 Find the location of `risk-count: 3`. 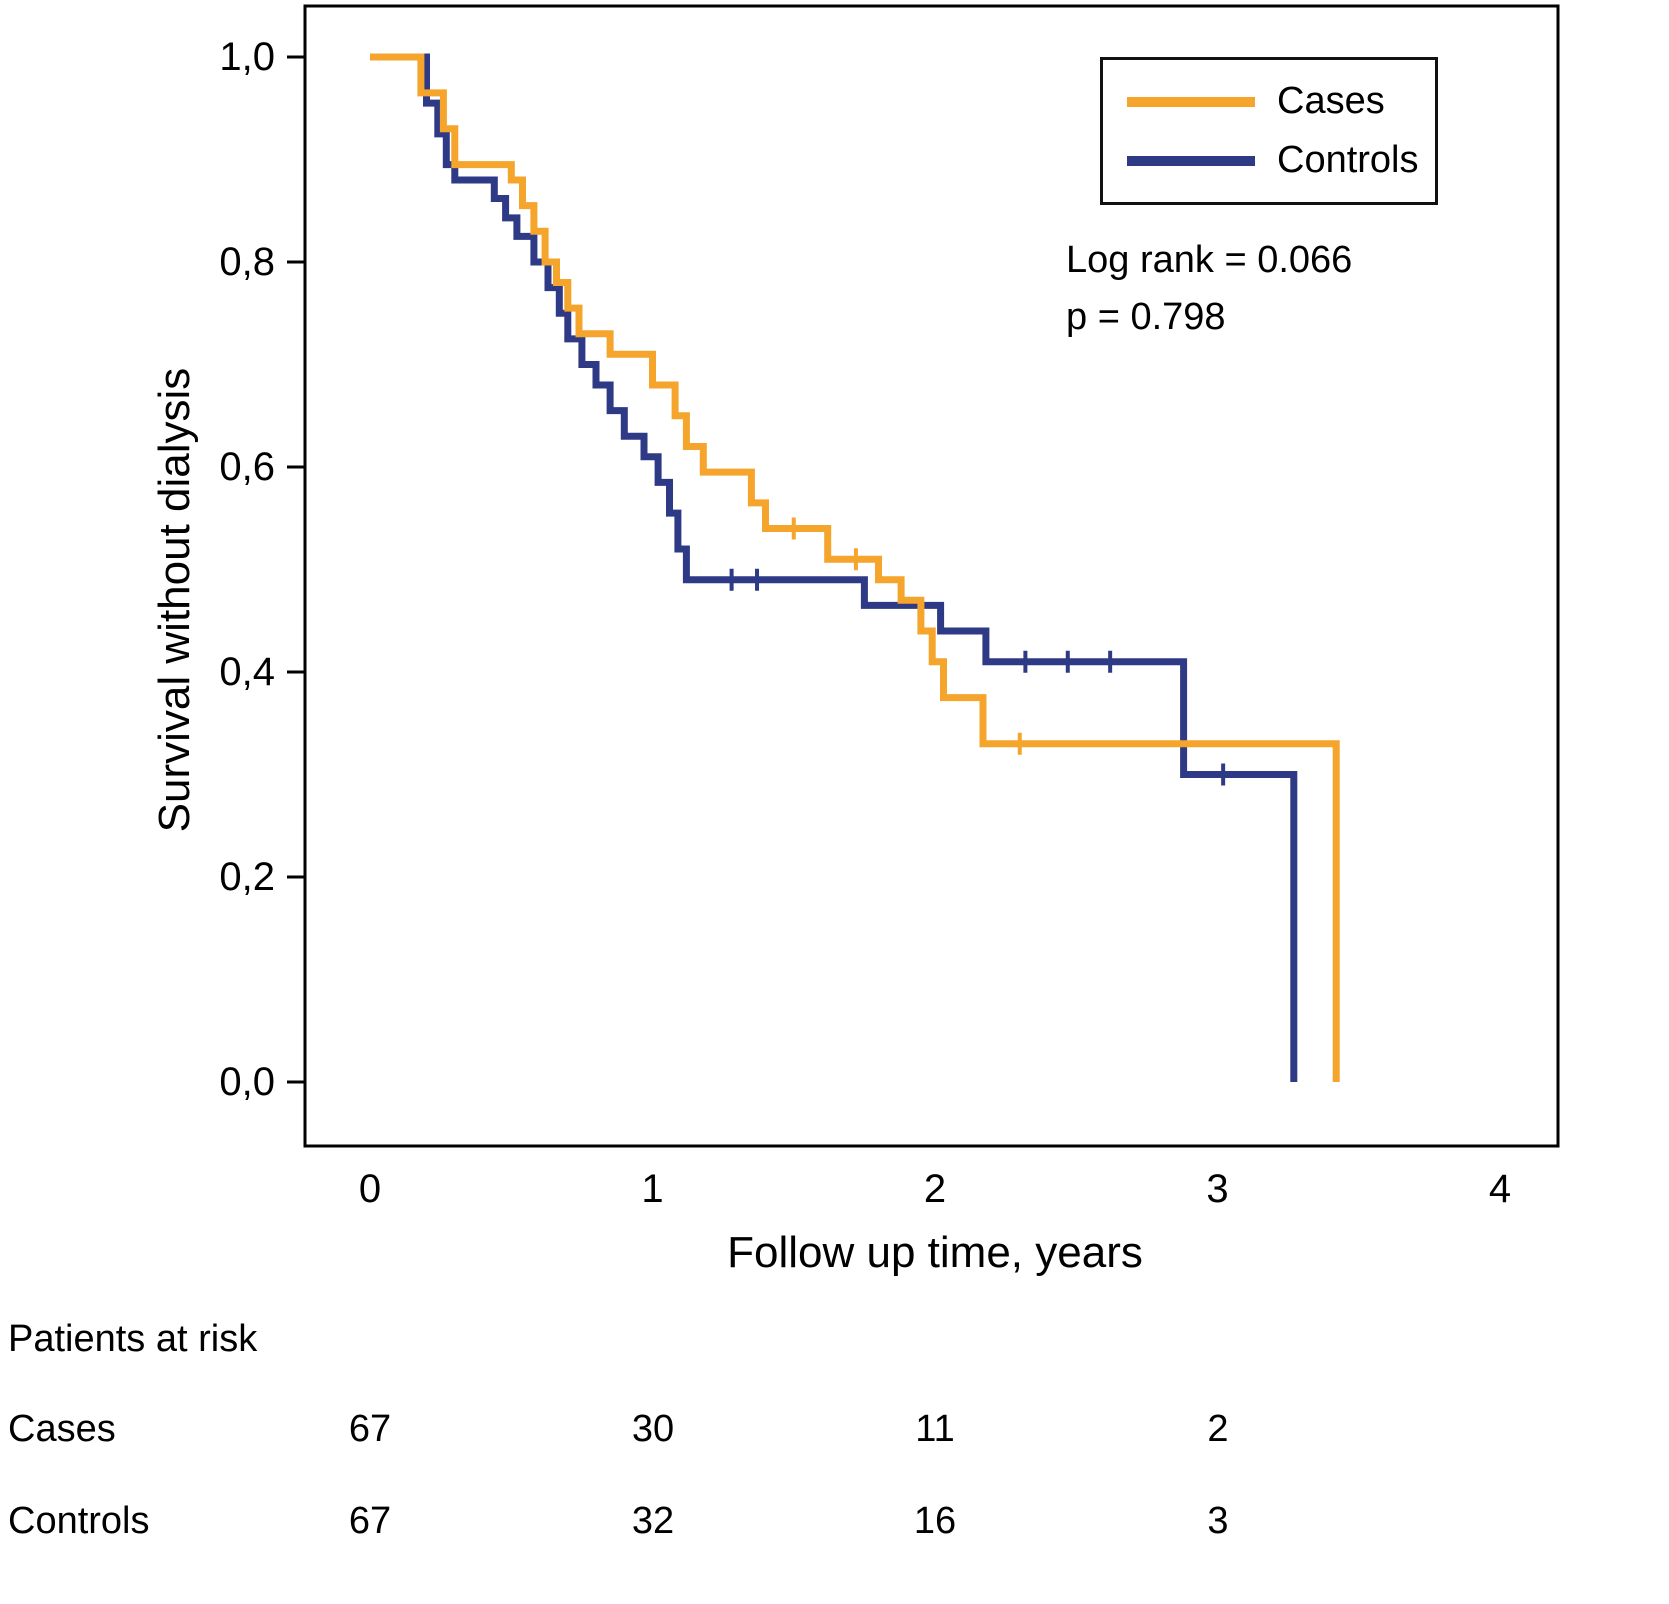

risk-count: 3 is located at coordinates (1218, 1521).